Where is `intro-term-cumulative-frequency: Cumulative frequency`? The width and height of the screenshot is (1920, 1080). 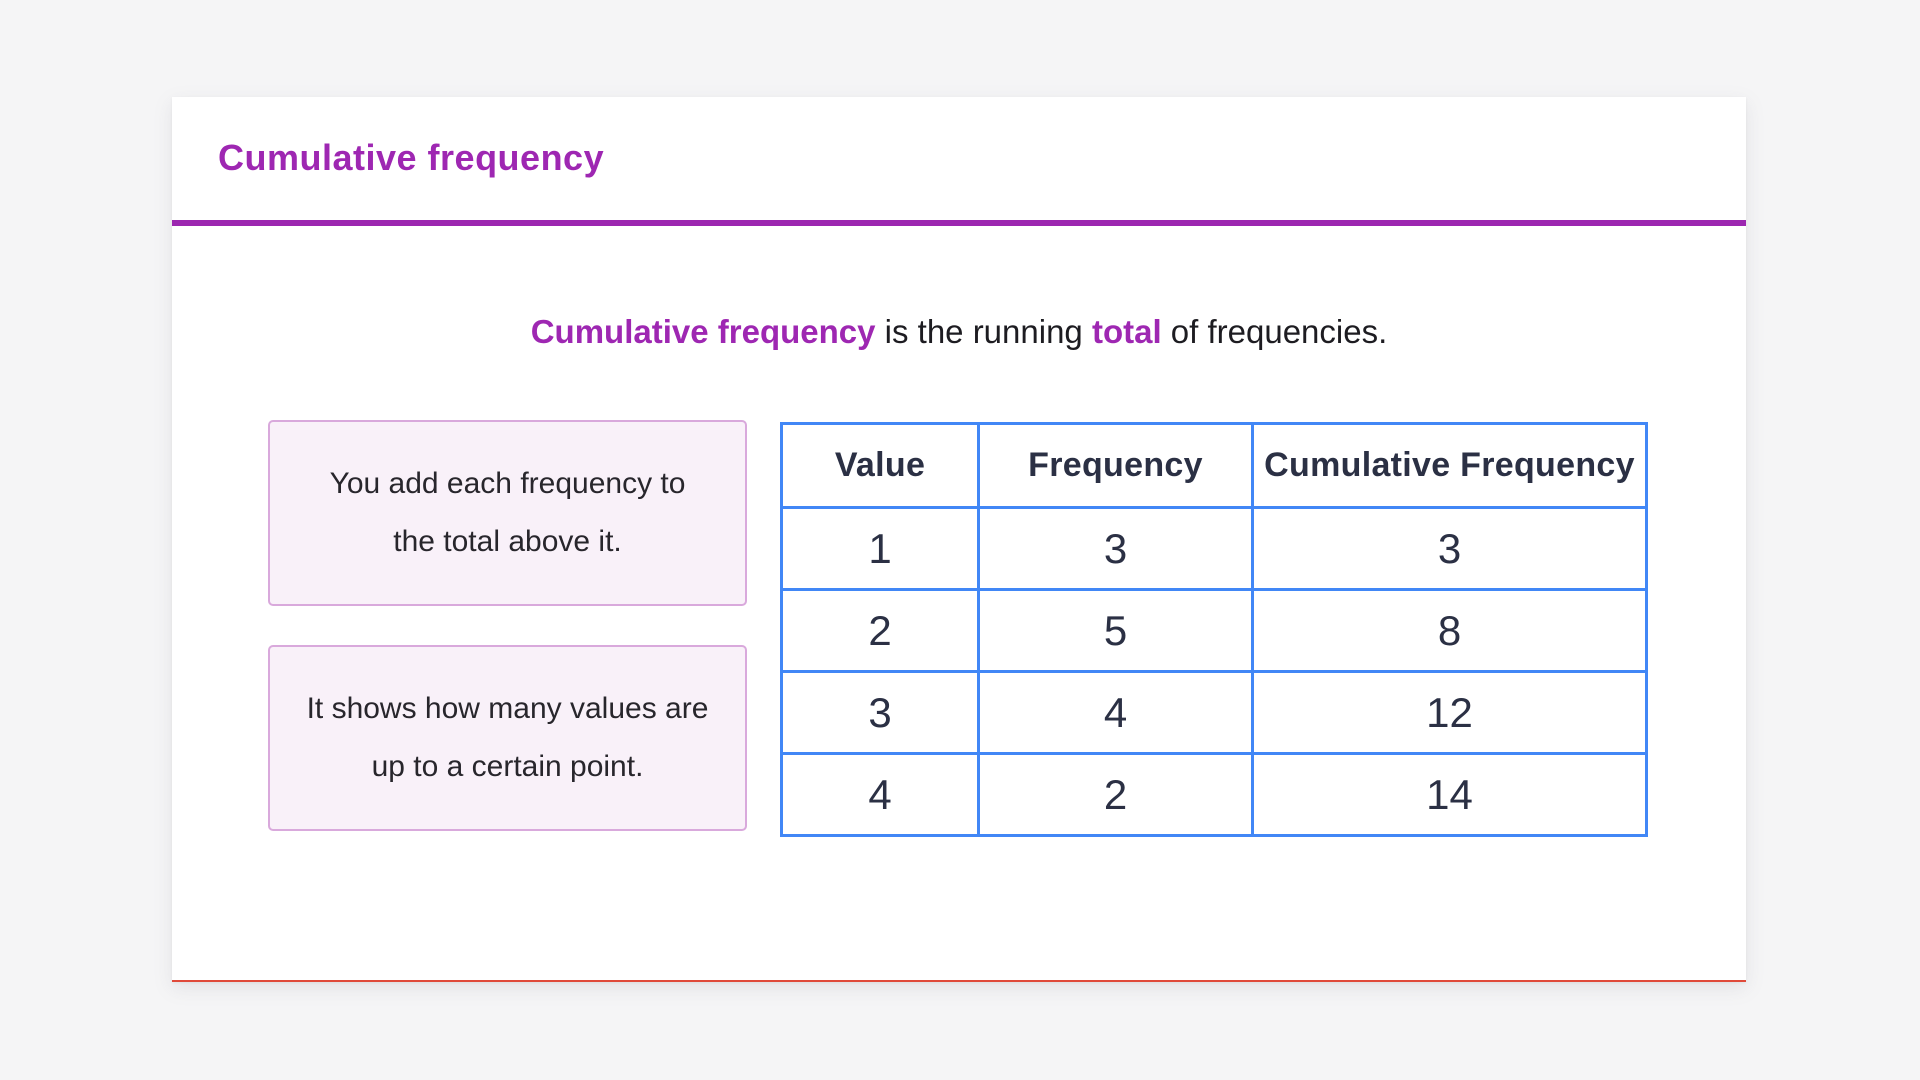 intro-term-cumulative-frequency: Cumulative frequency is located at coordinates (703, 331).